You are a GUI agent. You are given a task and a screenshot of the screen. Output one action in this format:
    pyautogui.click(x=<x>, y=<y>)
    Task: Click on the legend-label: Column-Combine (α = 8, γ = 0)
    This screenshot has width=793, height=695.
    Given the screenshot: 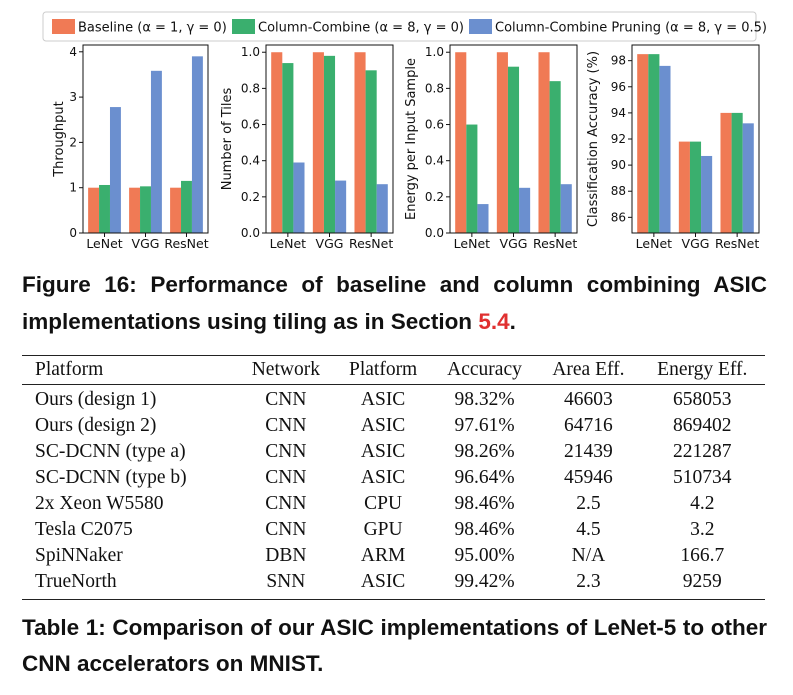 What is the action you would take?
    pyautogui.click(x=361, y=28)
    